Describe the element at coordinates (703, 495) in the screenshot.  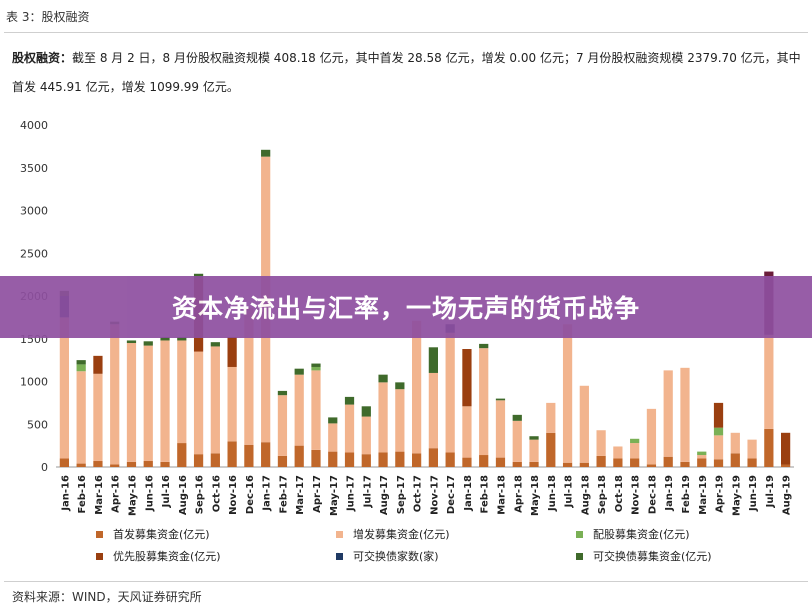
I see `x-tick-label: Mar-19` at that location.